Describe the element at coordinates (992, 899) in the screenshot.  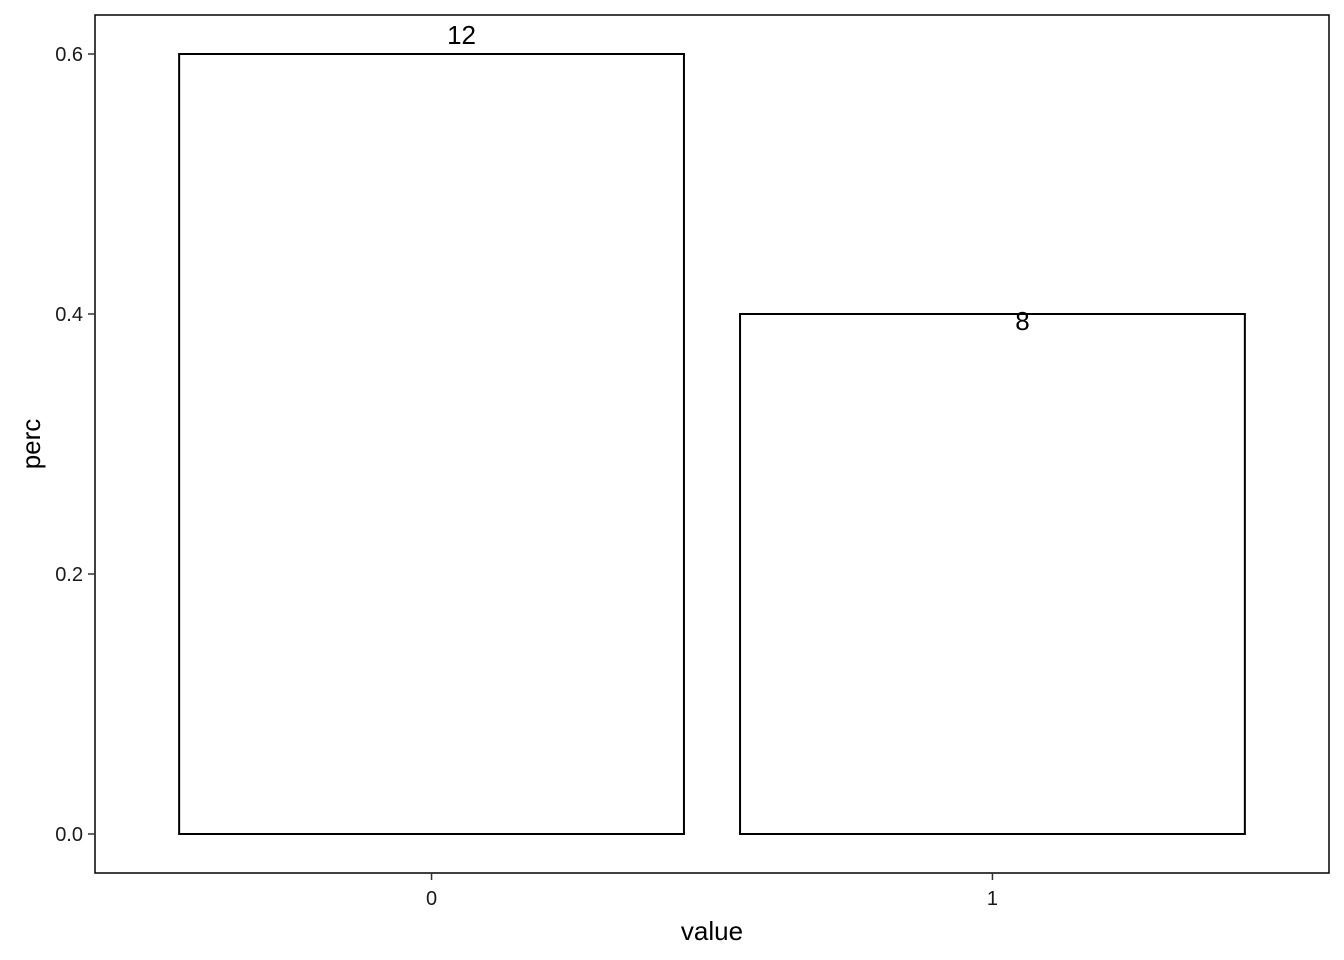
I see `x-tick-label: 1` at that location.